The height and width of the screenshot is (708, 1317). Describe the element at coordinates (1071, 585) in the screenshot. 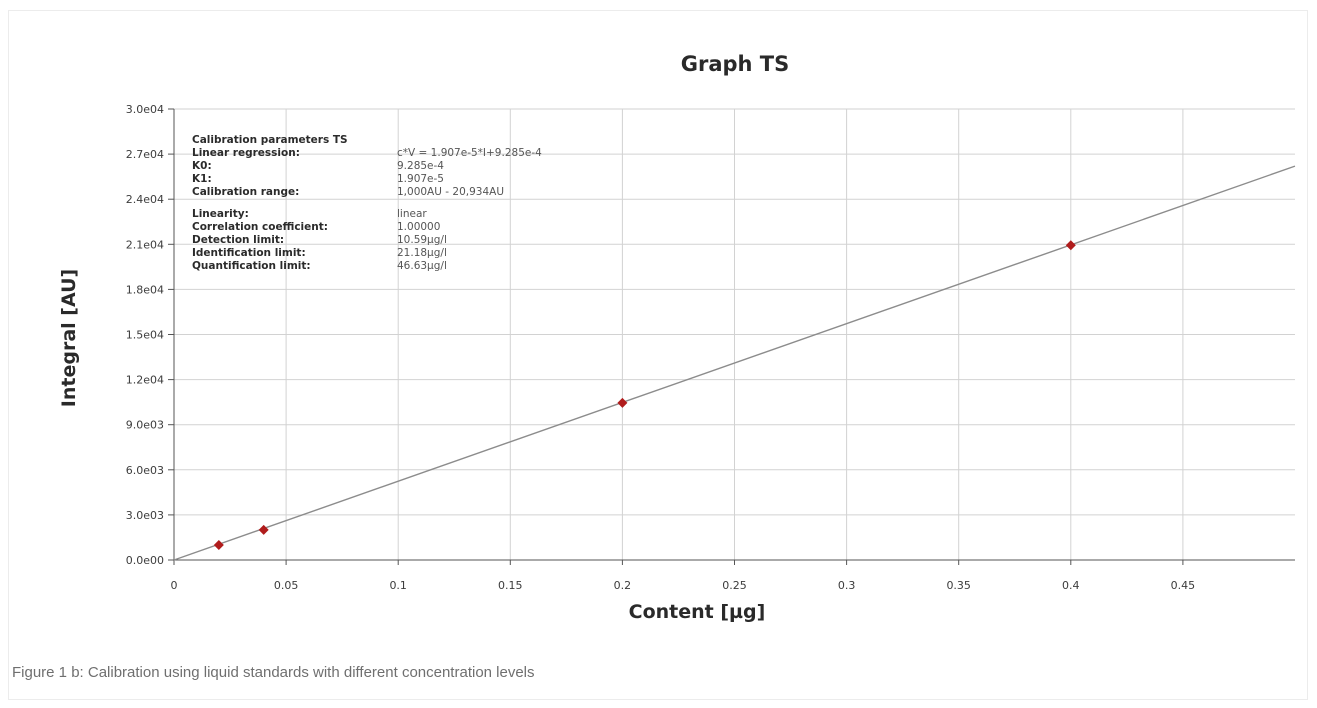

I see `x-tick-label: 0.4` at that location.